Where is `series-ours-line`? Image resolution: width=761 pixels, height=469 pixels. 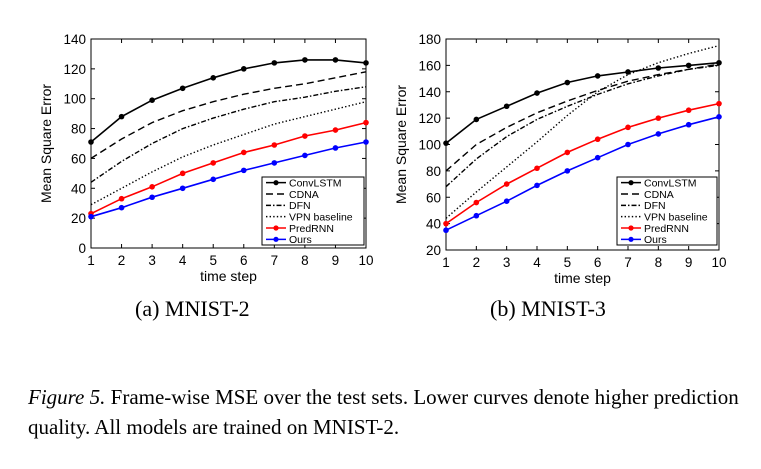 series-ours-line is located at coordinates (228, 179).